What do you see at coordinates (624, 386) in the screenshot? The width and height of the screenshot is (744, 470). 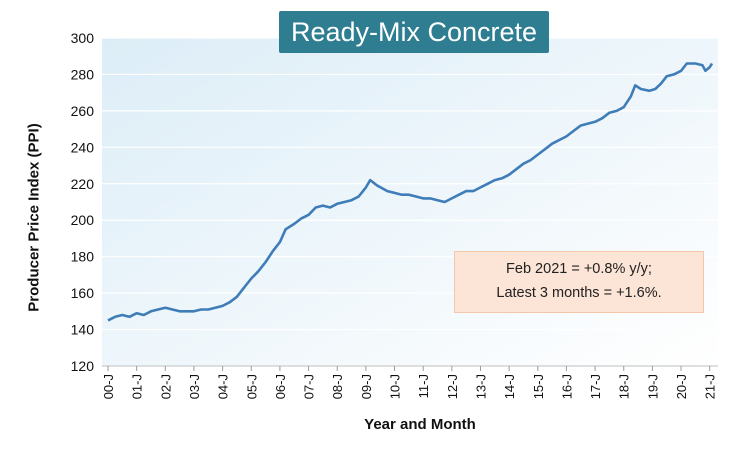 I see `x-tick-label: 18-J` at bounding box center [624, 386].